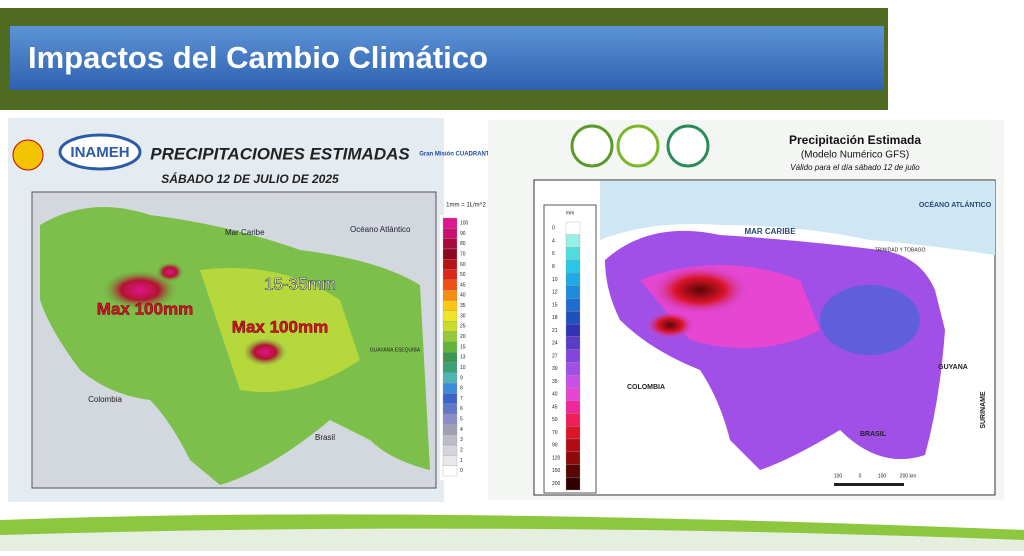 The image size is (1024, 556). Describe the element at coordinates (464, 223) in the screenshot. I see `legend-label: 100` at that location.